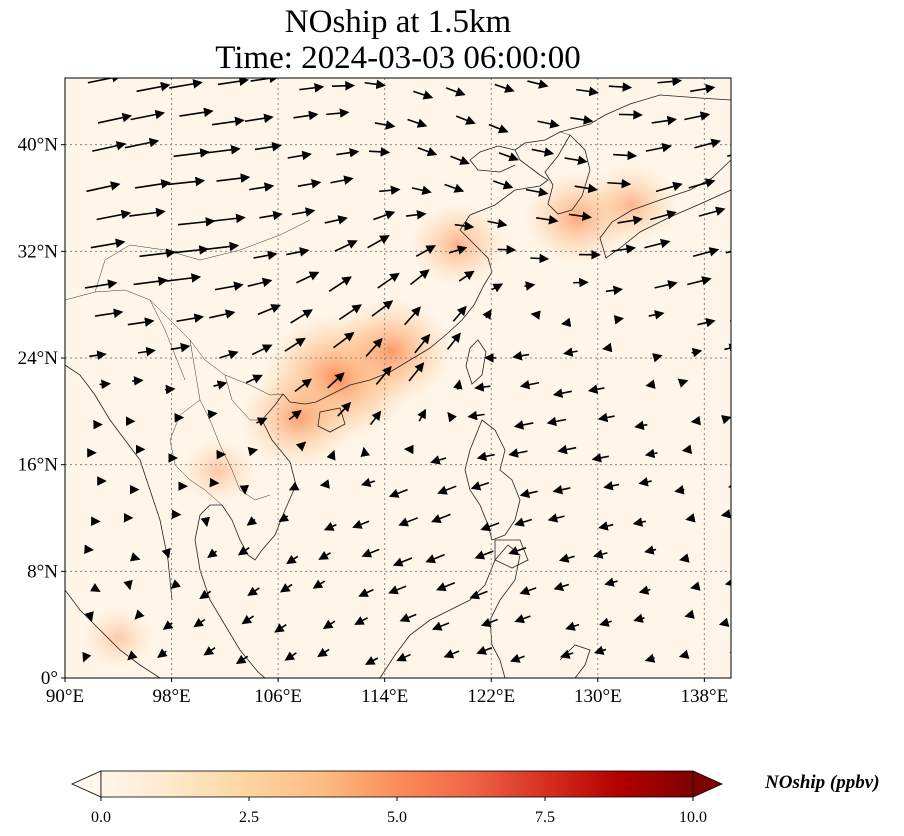 The image size is (904, 836). I want to click on x-tick-label: 130°E, so click(598, 696).